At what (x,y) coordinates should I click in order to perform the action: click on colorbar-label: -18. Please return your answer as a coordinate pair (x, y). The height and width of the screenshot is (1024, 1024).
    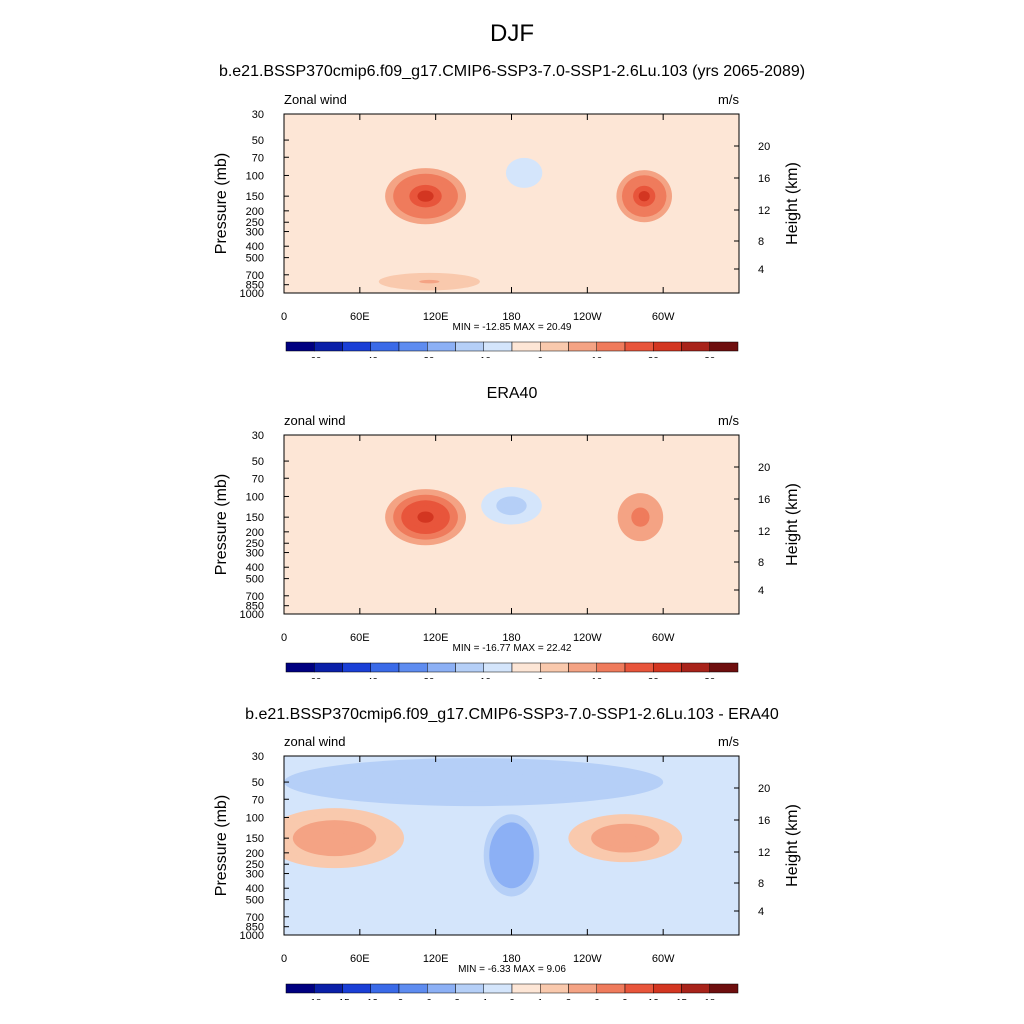
    Looking at the image, I should click on (314, 999).